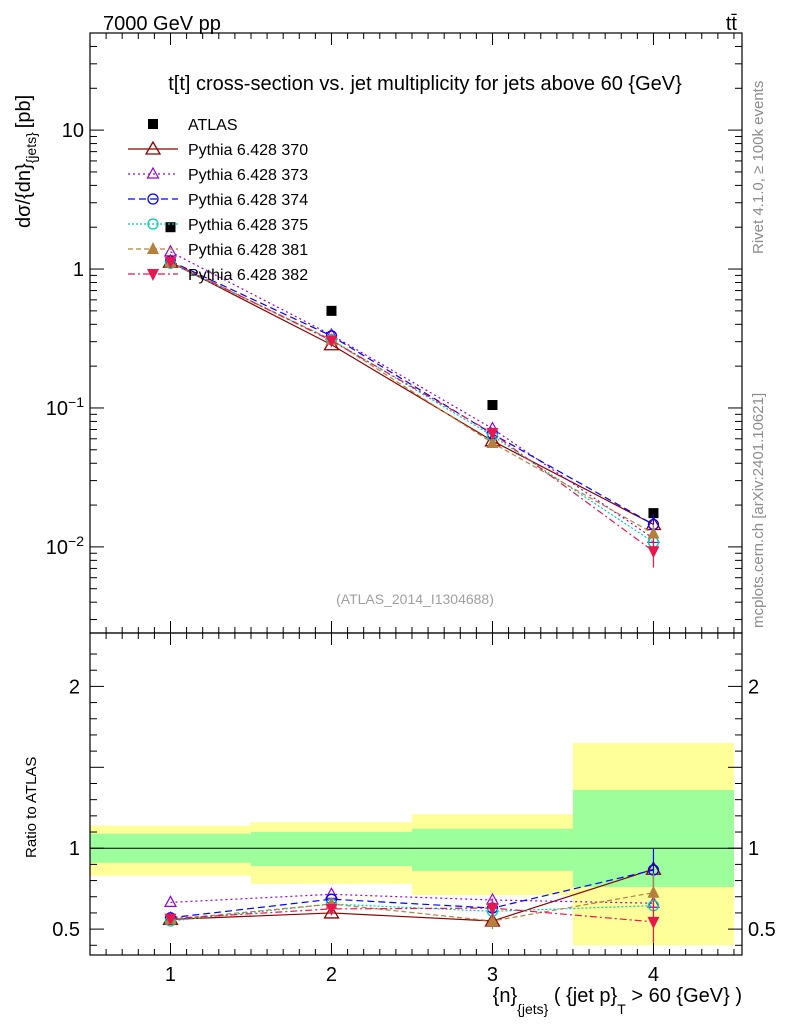 Image resolution: width=786 pixels, height=1024 pixels. Describe the element at coordinates (248, 225) in the screenshot. I see `legend-label-p375: Pythia 6.428 375` at that location.